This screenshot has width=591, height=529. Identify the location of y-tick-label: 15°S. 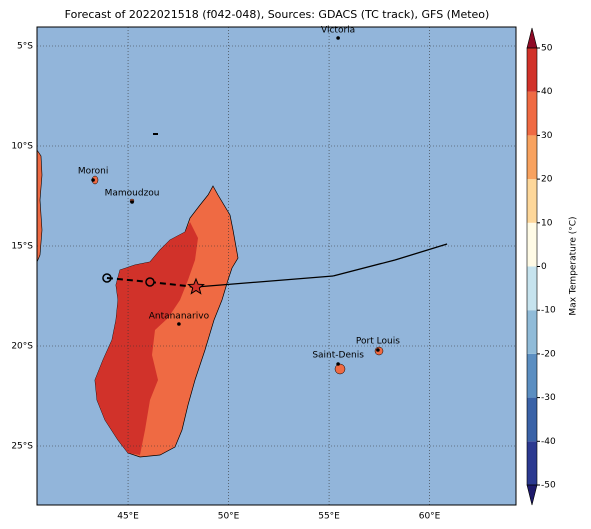
(22, 247).